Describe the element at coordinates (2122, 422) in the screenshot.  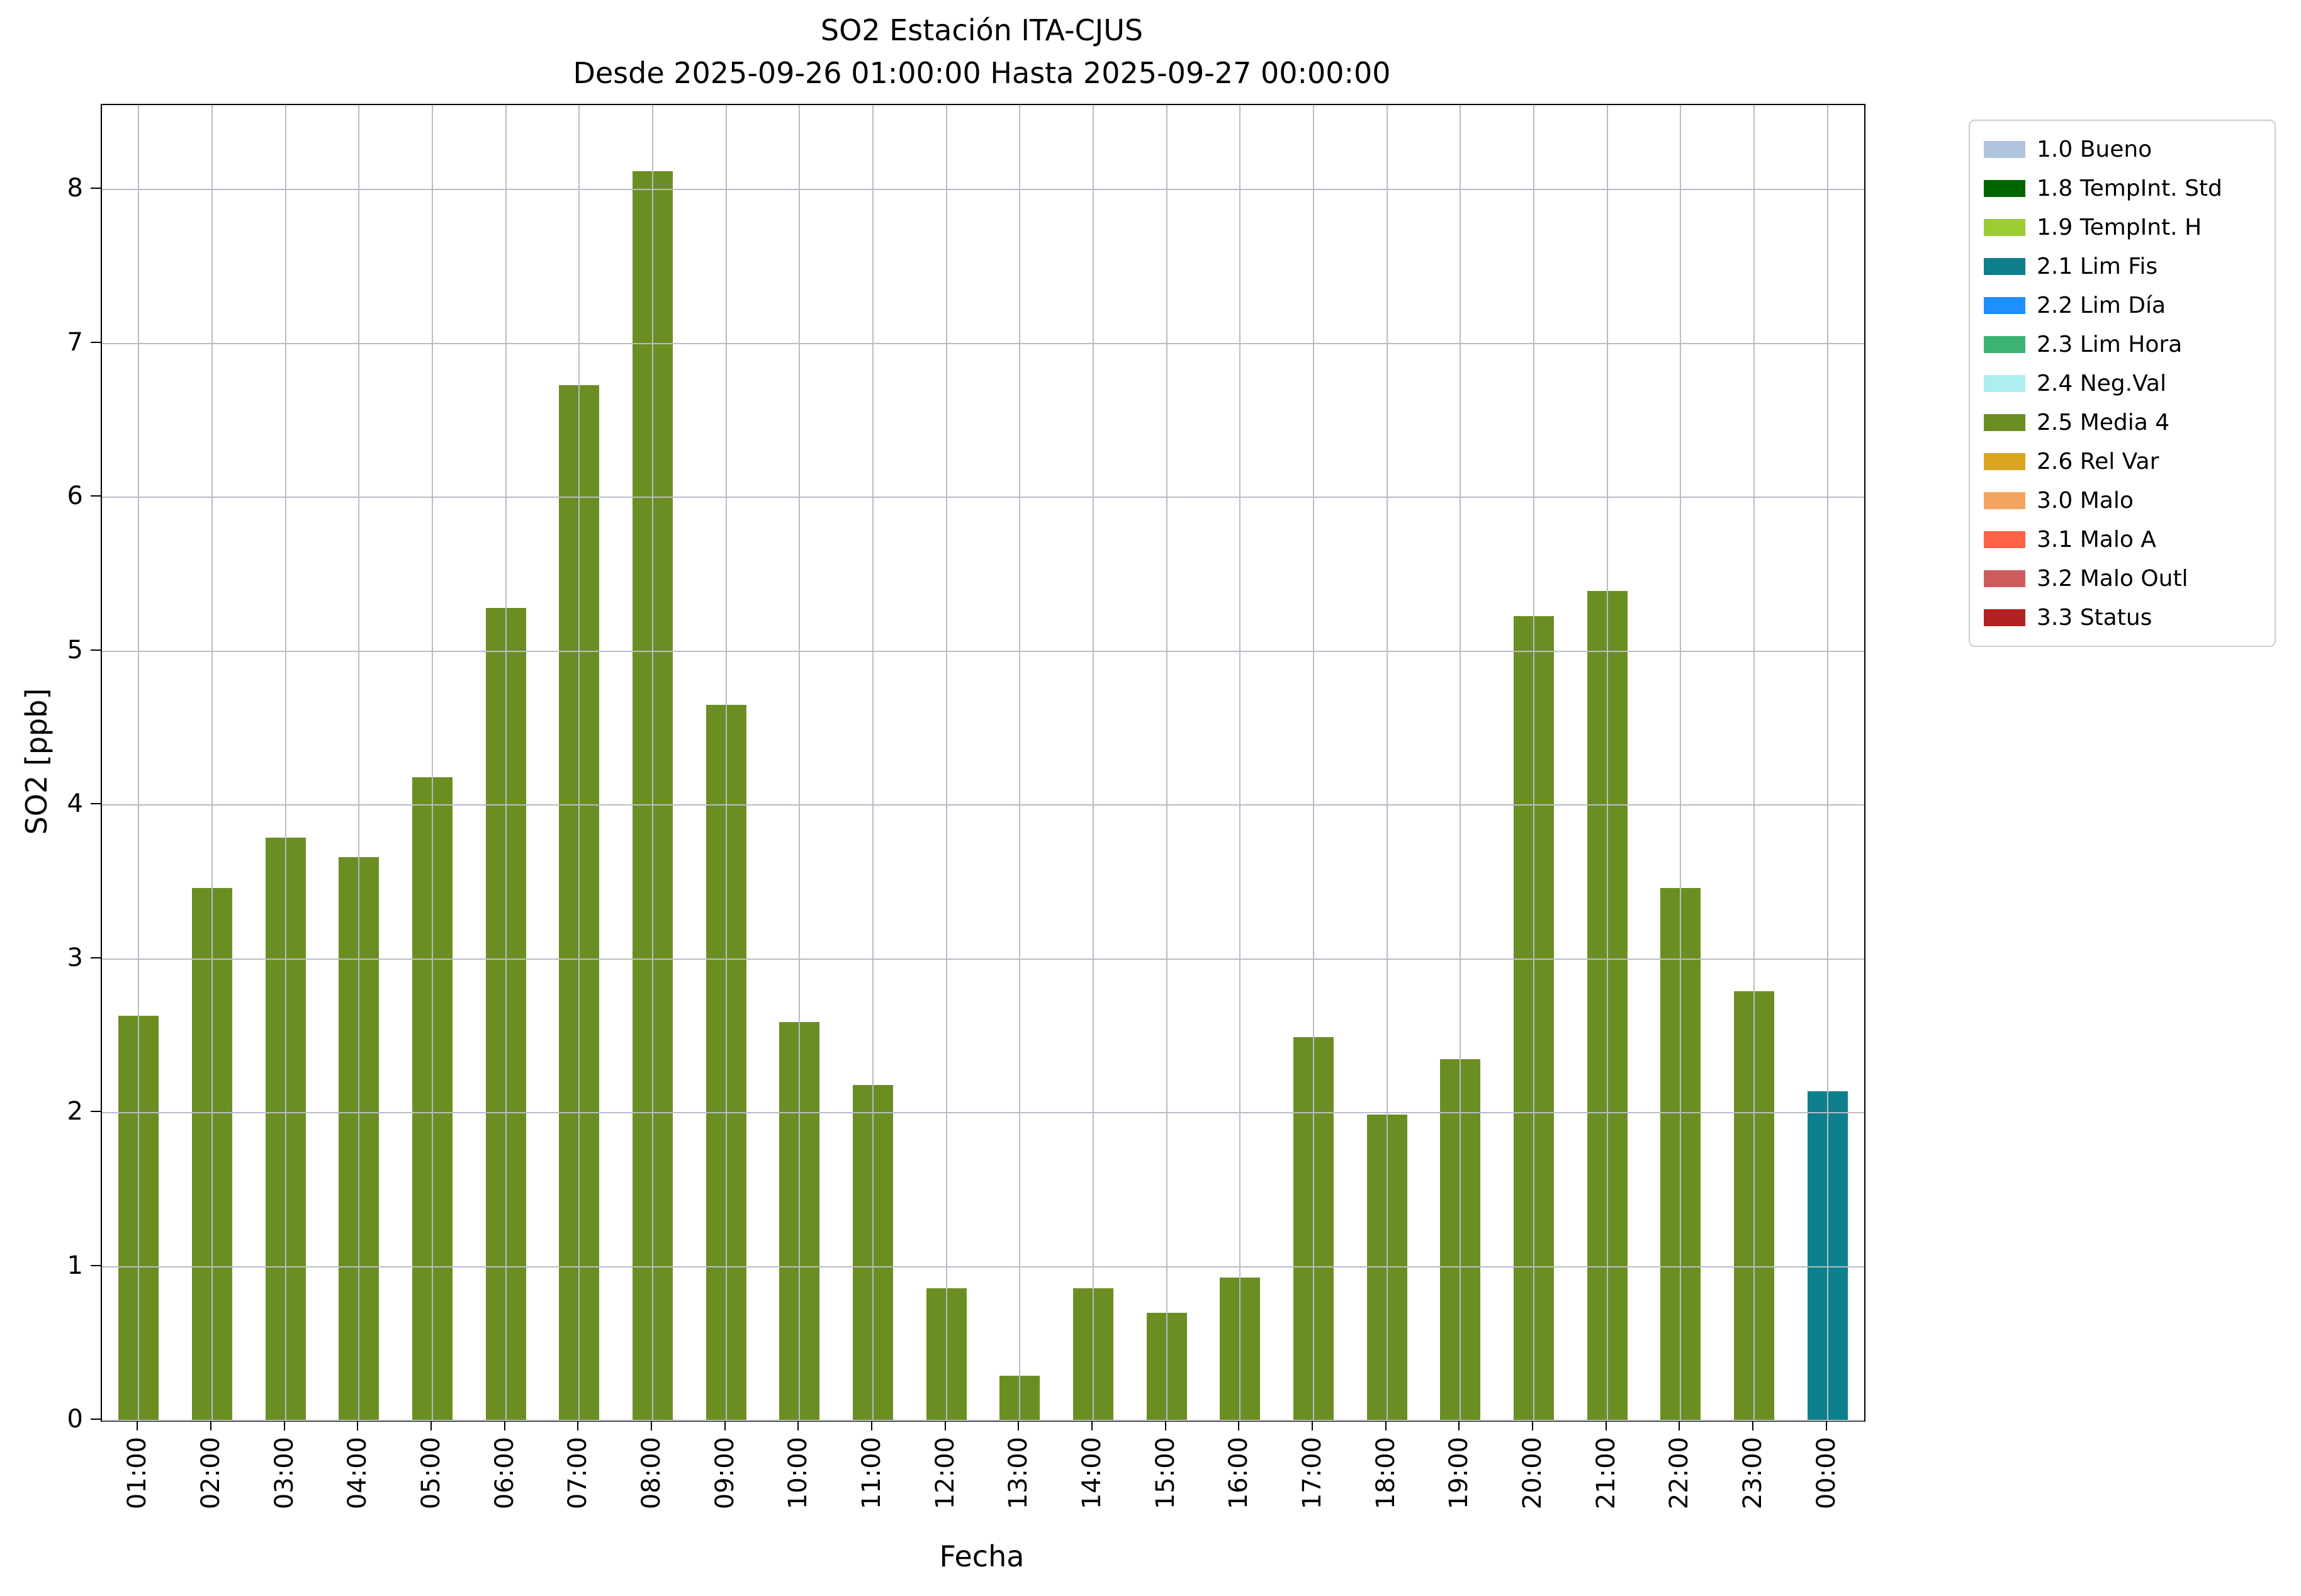
I see `legend-item: 2.5 Media 4` at that location.